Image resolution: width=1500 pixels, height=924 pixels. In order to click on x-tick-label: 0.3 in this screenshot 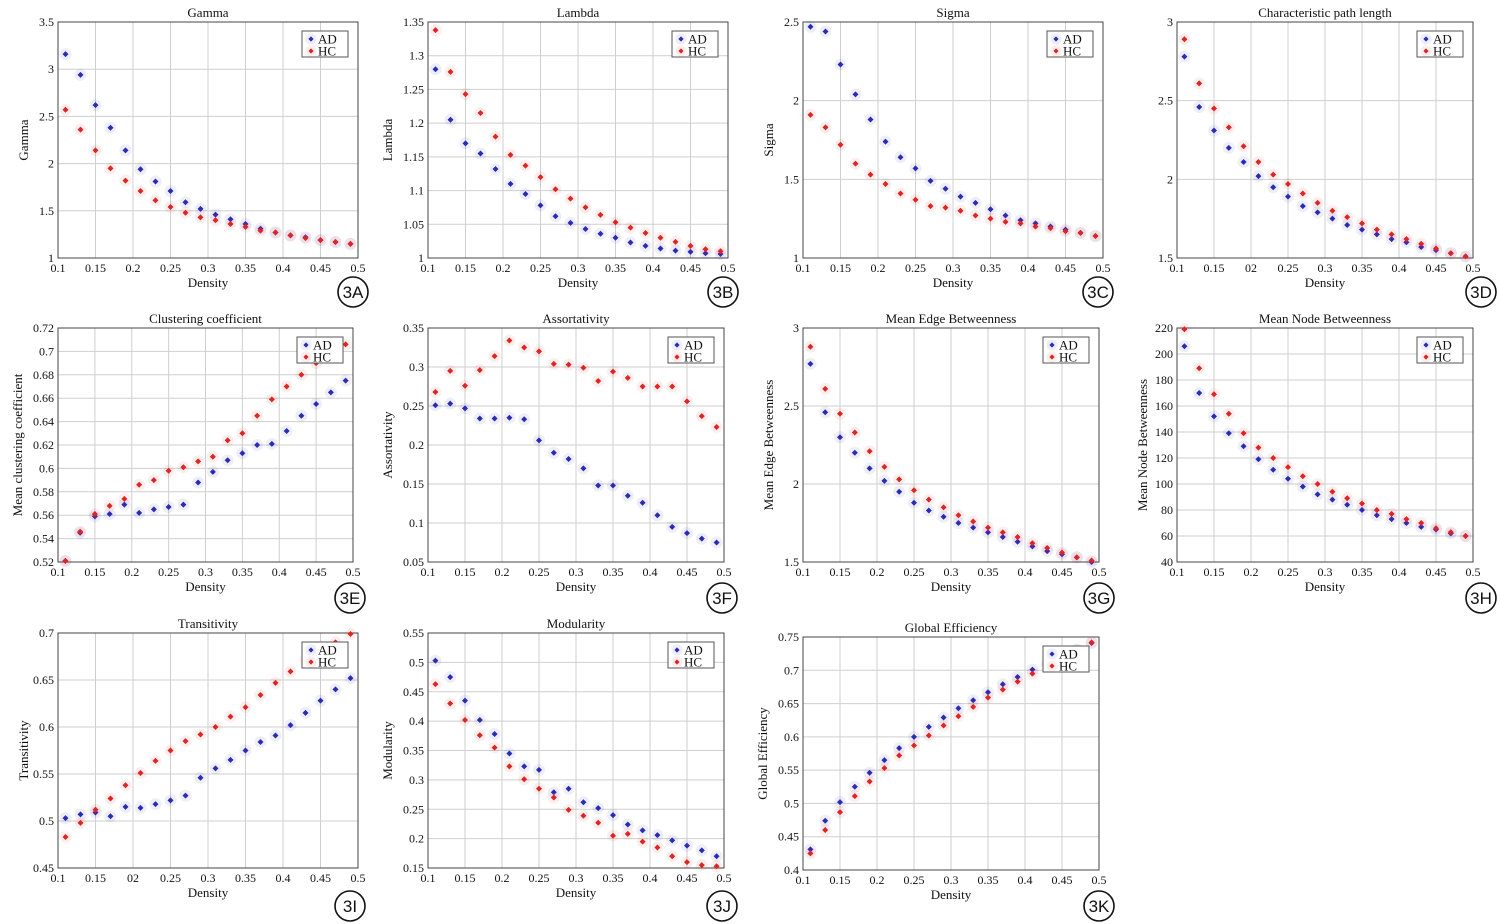, I will do `click(576, 572)`.